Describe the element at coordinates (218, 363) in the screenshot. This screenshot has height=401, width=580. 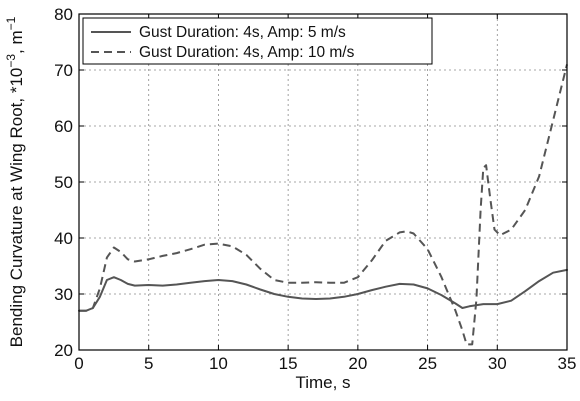
I see `x-tick-label: 10` at that location.